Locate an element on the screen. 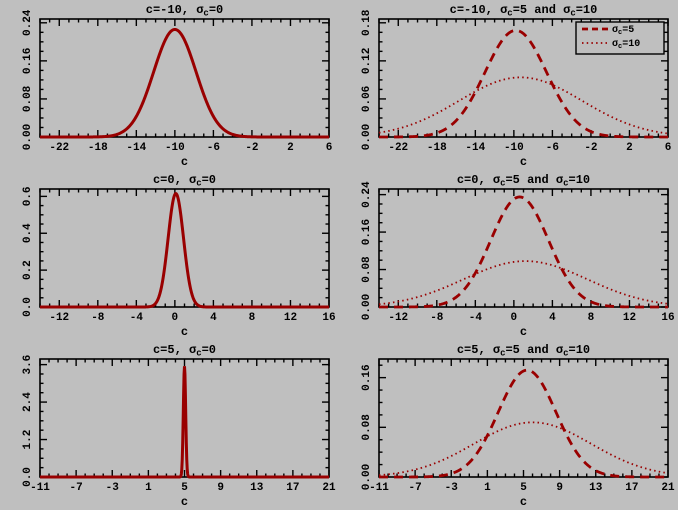 The image size is (678, 510). svg-text: 1 is located at coordinates (487, 488).